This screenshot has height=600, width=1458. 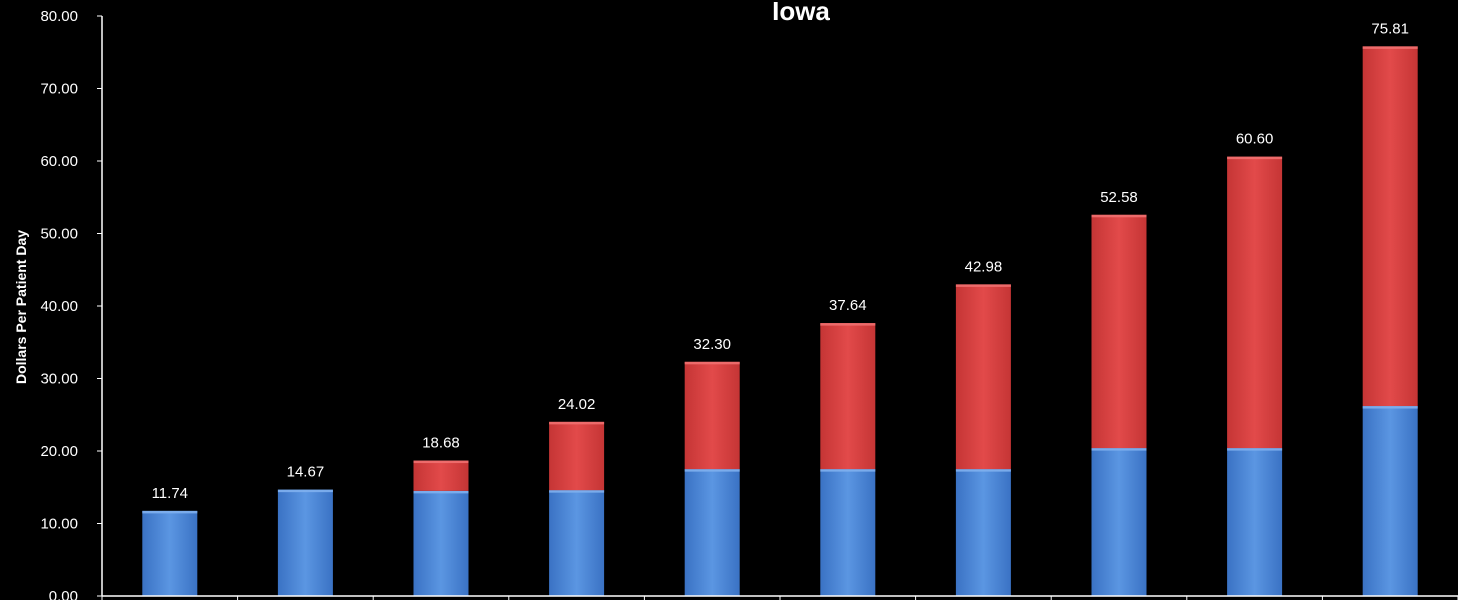 I want to click on bar-total-label: 52.58, so click(x=1119, y=197).